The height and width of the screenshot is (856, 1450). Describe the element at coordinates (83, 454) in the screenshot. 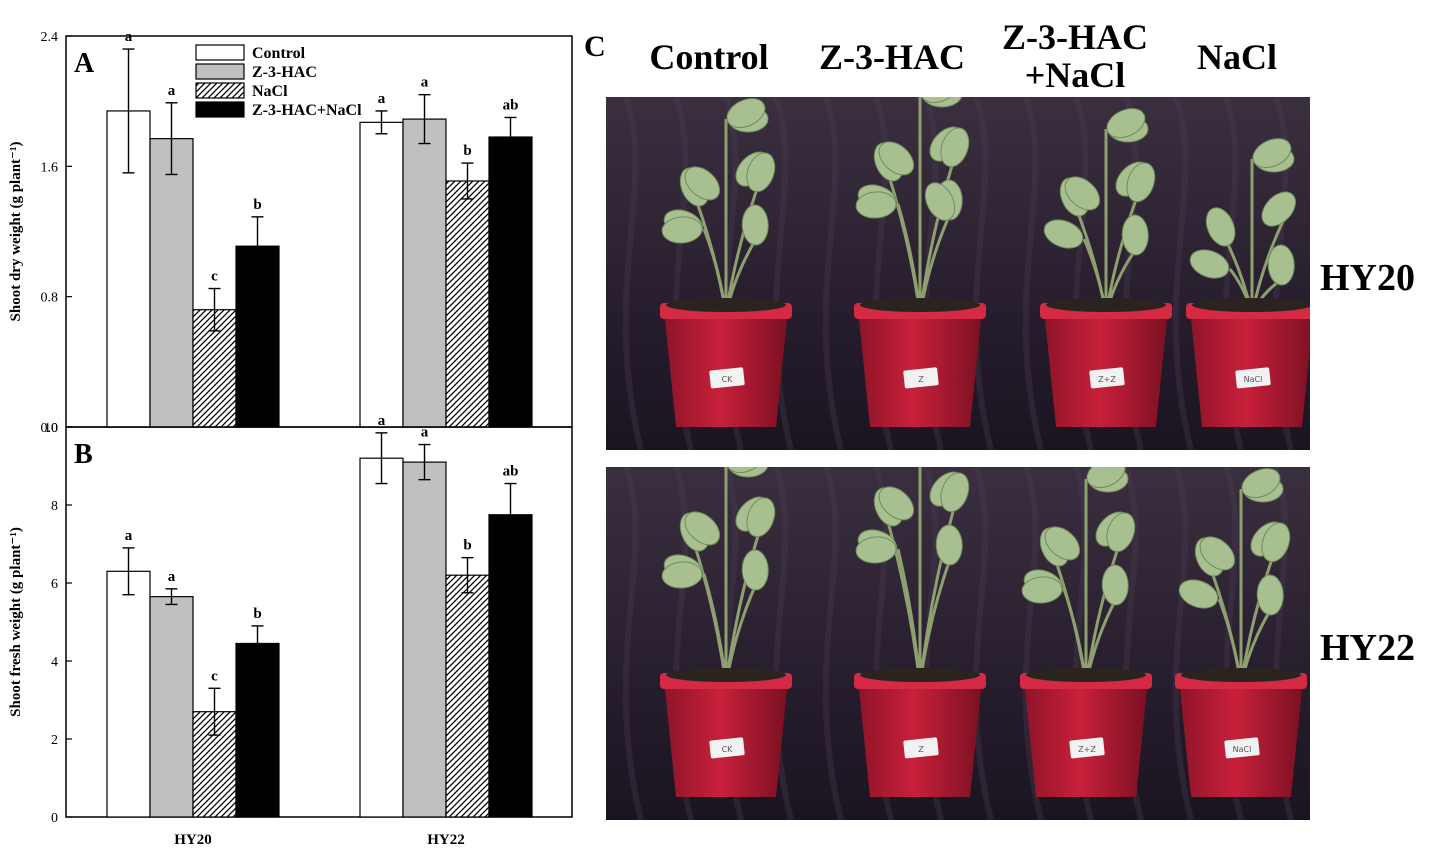

I see `panel-letter: B` at that location.